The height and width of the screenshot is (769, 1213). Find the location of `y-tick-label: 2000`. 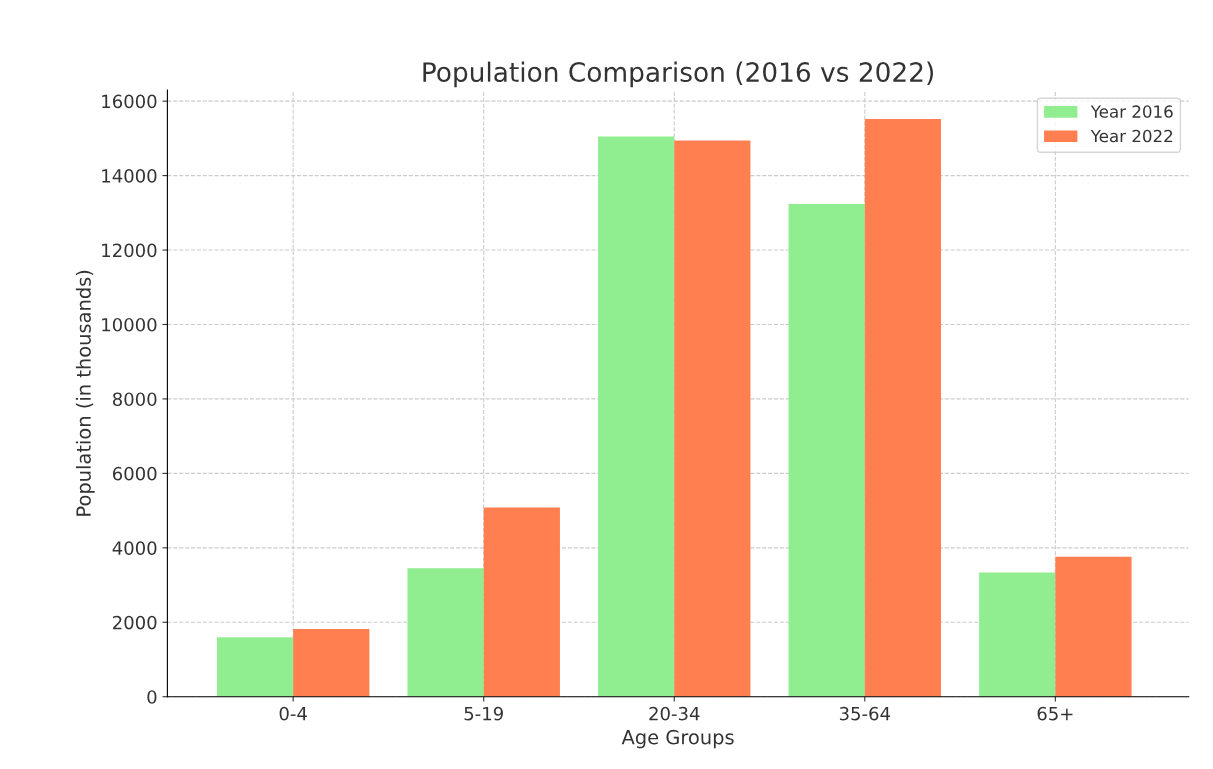

y-tick-label: 2000 is located at coordinates (135, 622).